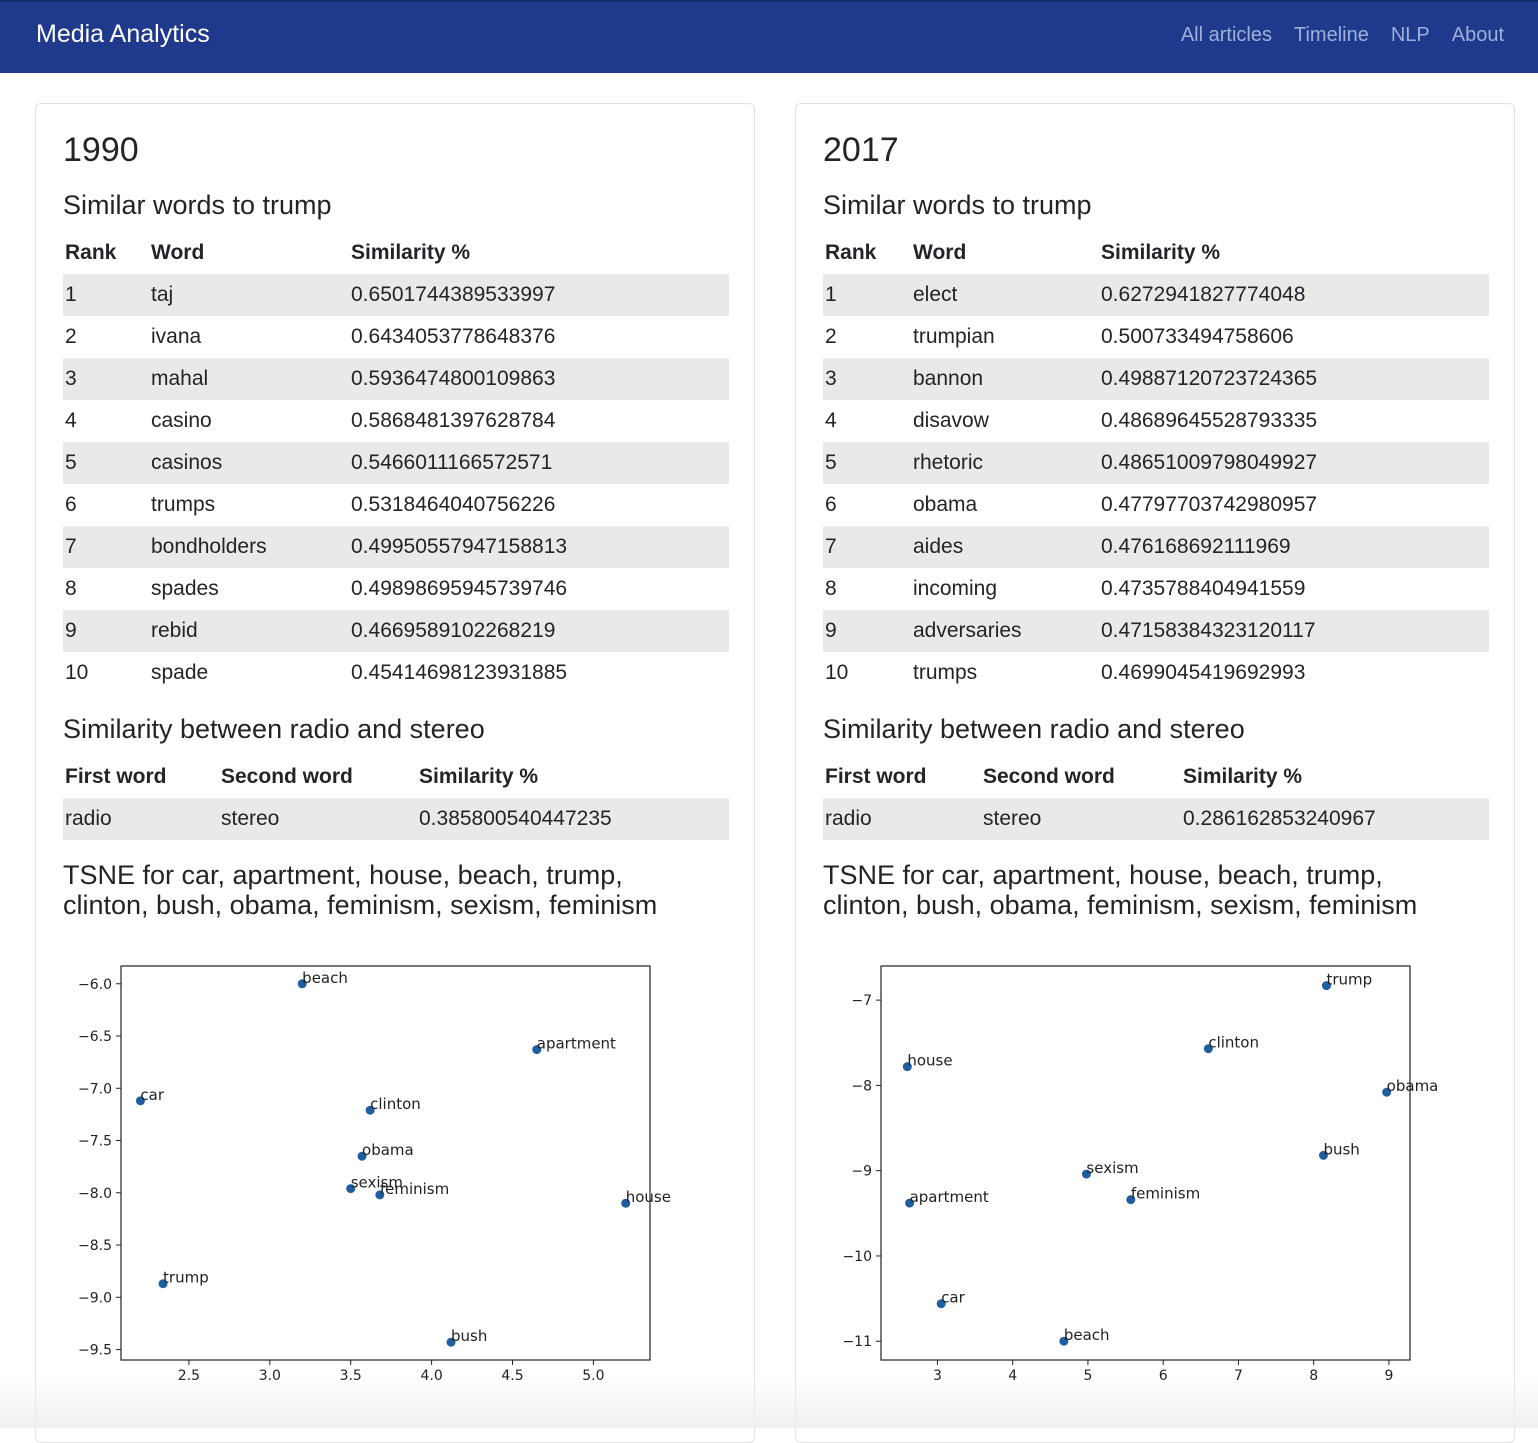 Image resolution: width=1538 pixels, height=1443 pixels. What do you see at coordinates (867, 547) in the screenshot?
I see `rank-cell: 7` at bounding box center [867, 547].